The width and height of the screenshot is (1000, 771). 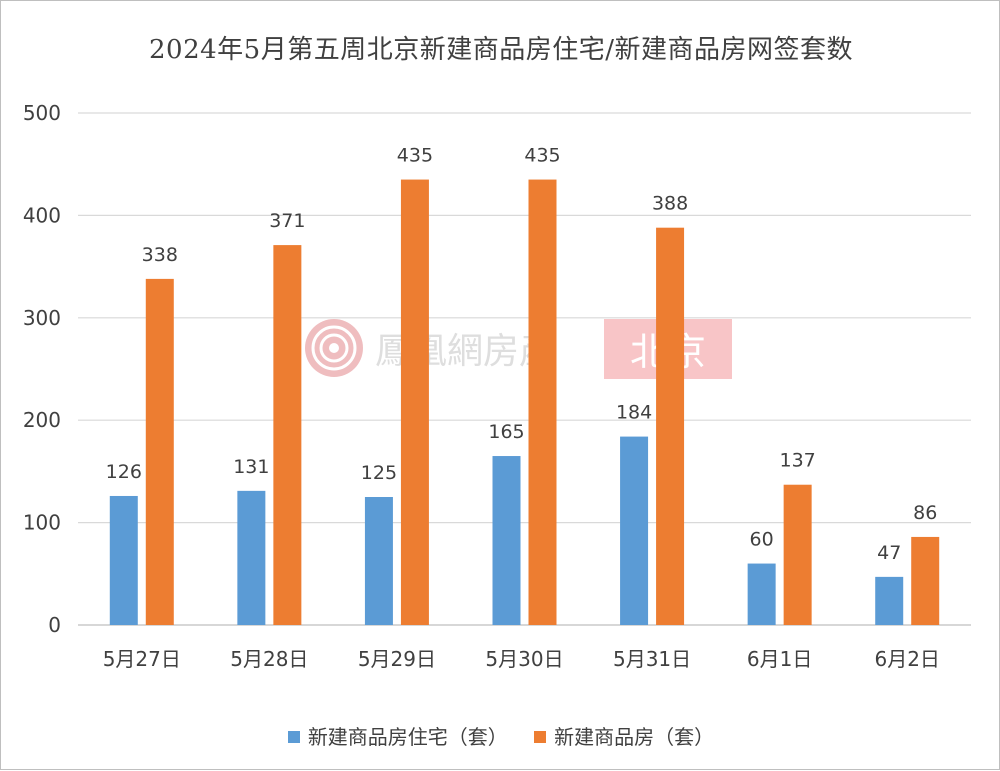 I want to click on x-tick-label: 6月2日, so click(x=906, y=659).